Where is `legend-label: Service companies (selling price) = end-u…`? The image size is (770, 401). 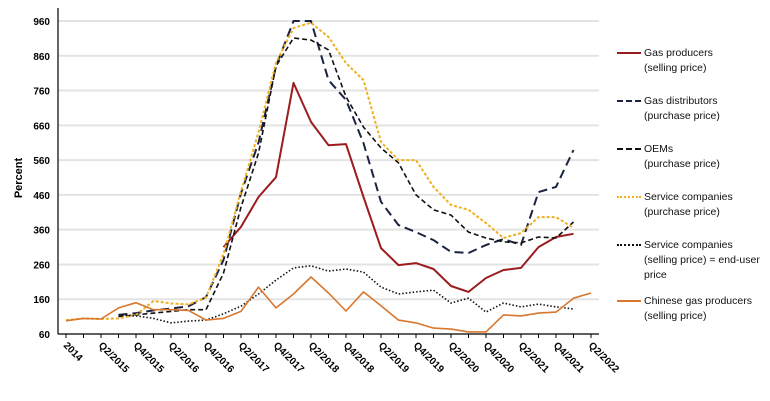
legend-label: Service companies (selling price) = end-u… is located at coordinates (707, 260).